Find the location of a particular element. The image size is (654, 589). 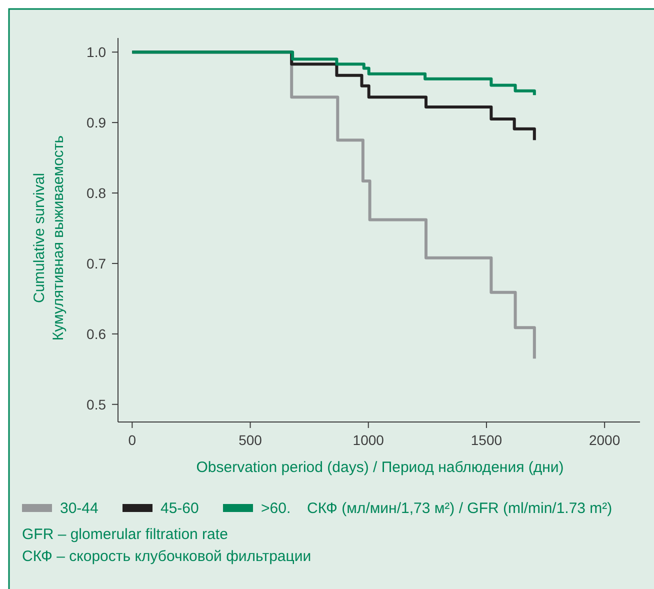

y-tick-label: 0.7 is located at coordinates (96, 263).